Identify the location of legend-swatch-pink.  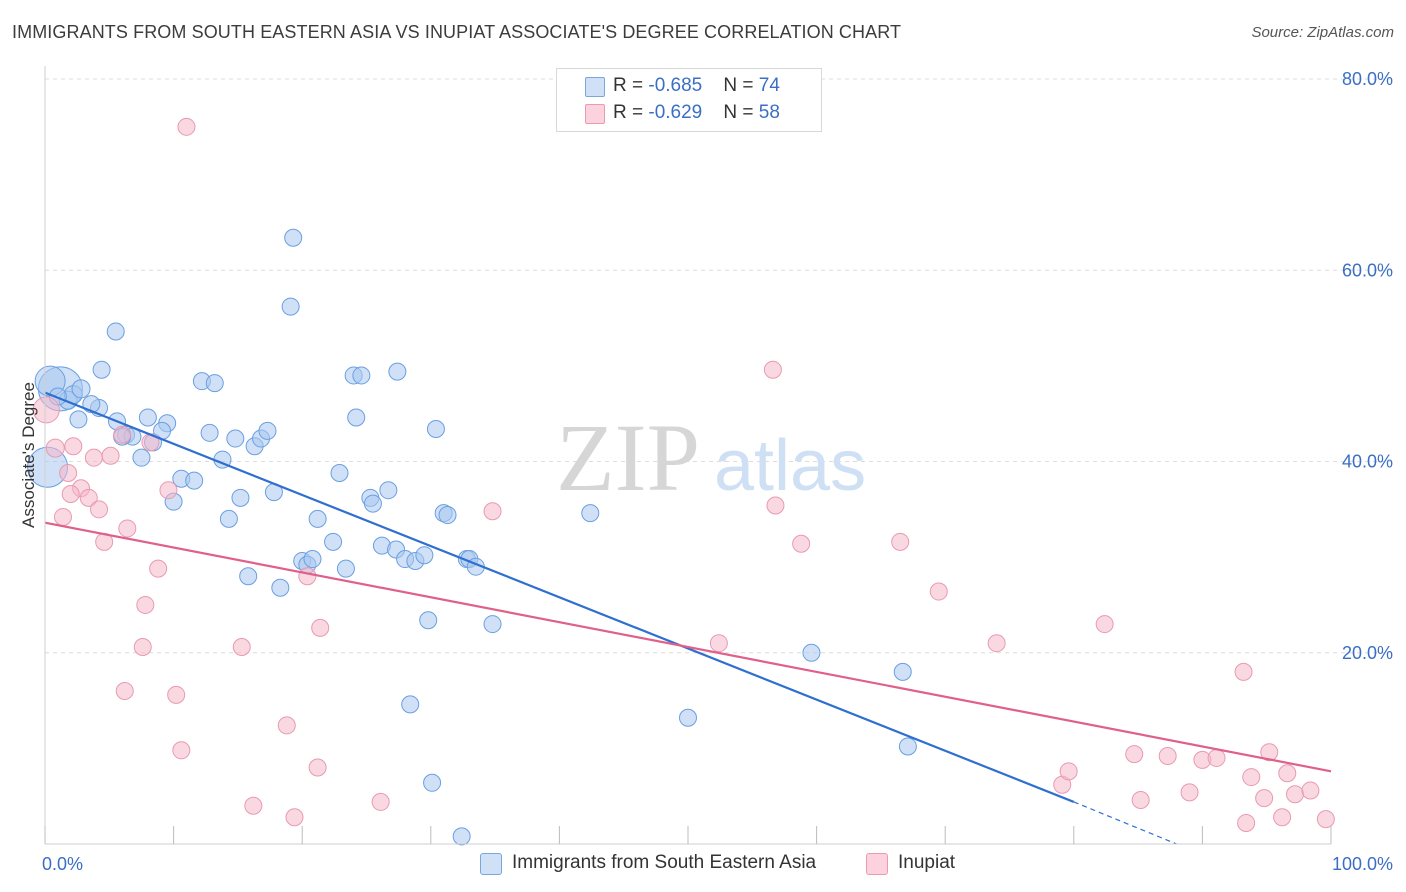
(595, 114).